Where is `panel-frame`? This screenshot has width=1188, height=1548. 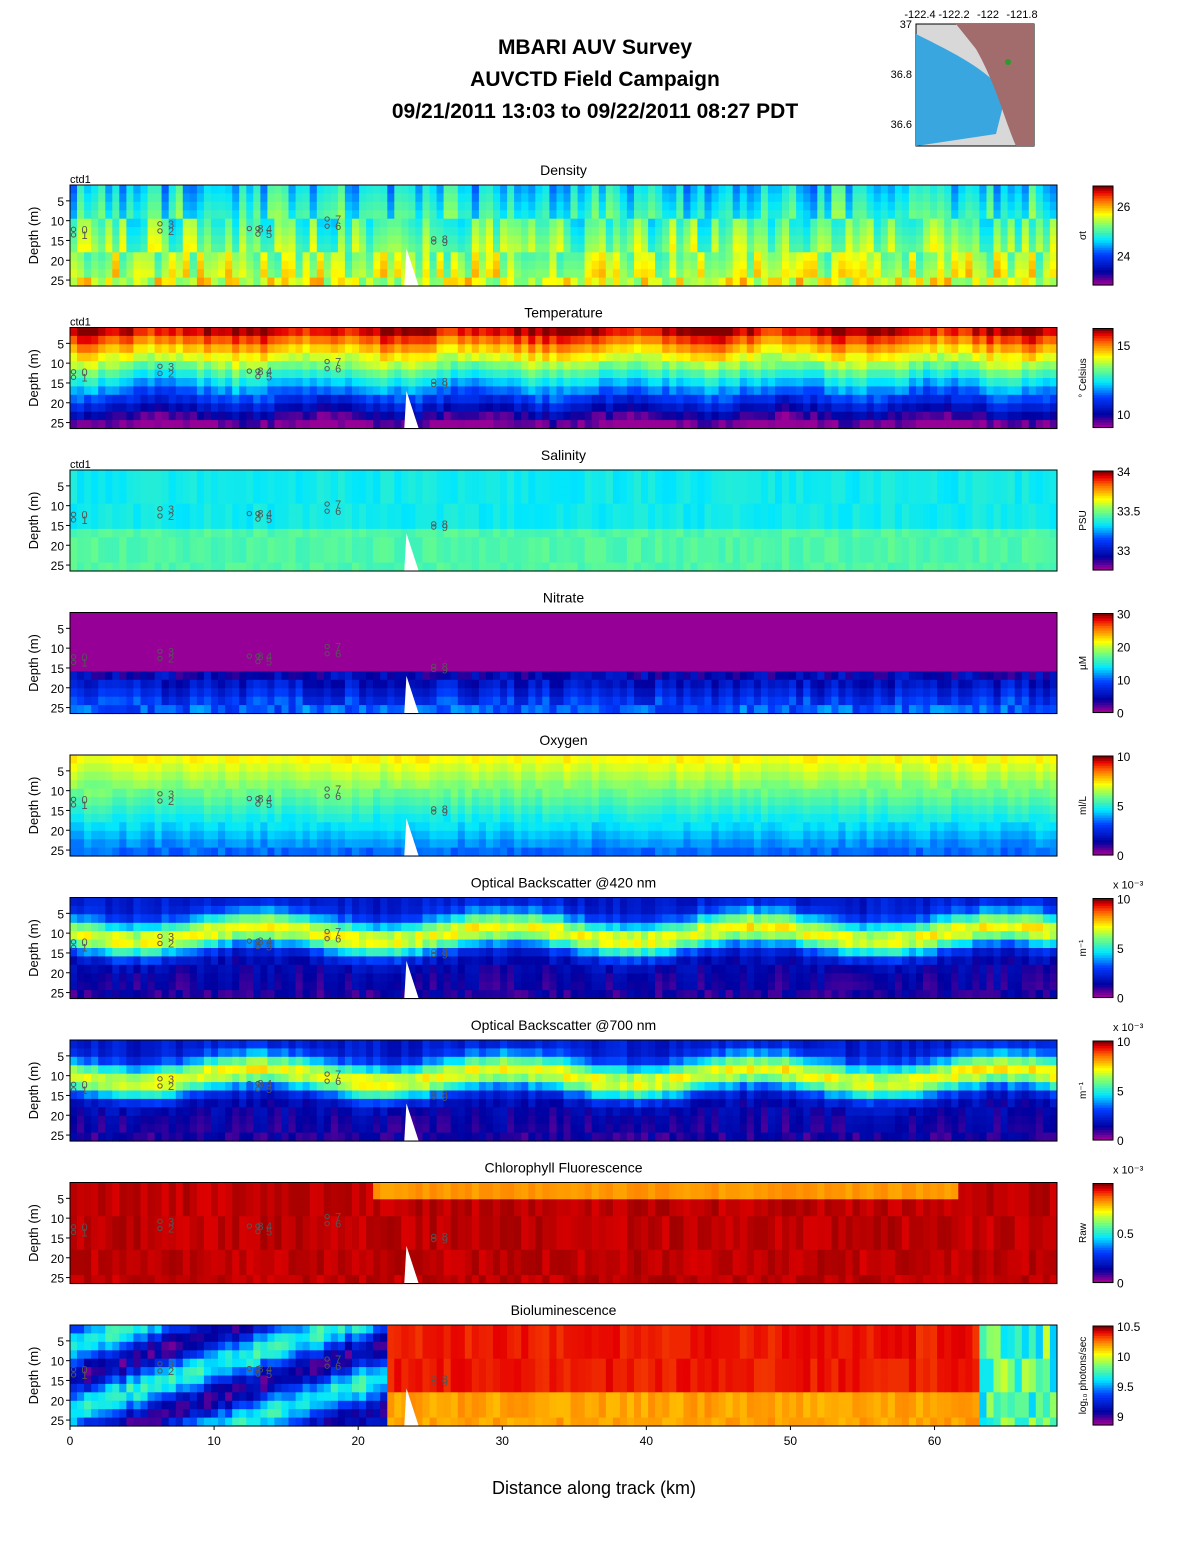 panel-frame is located at coordinates (563, 805).